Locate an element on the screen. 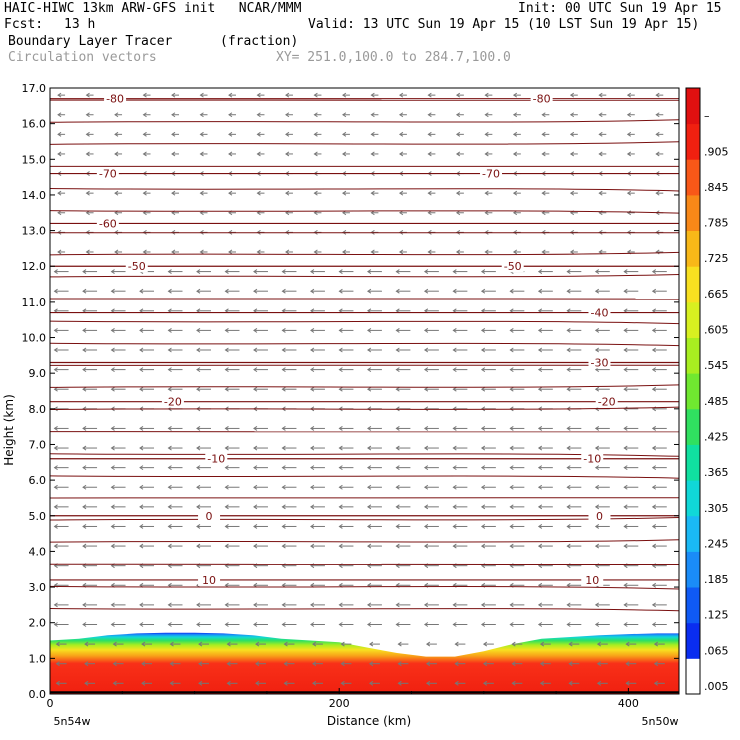 Image resolution: width=740 pixels, height=740 pixels. labelled-contour: -20 -20 is located at coordinates (364, 402).